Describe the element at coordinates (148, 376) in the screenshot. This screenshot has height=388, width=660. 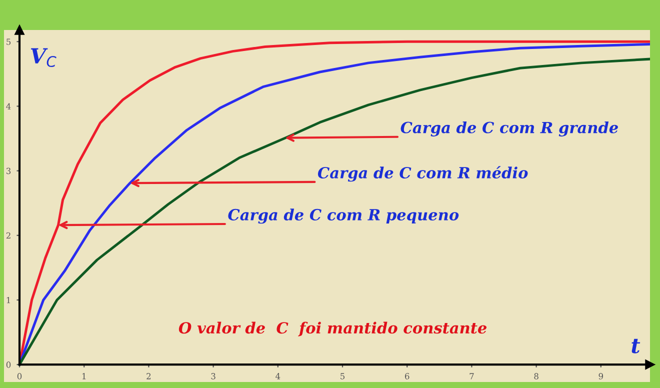
I see `x-tick-label: 2` at that location.